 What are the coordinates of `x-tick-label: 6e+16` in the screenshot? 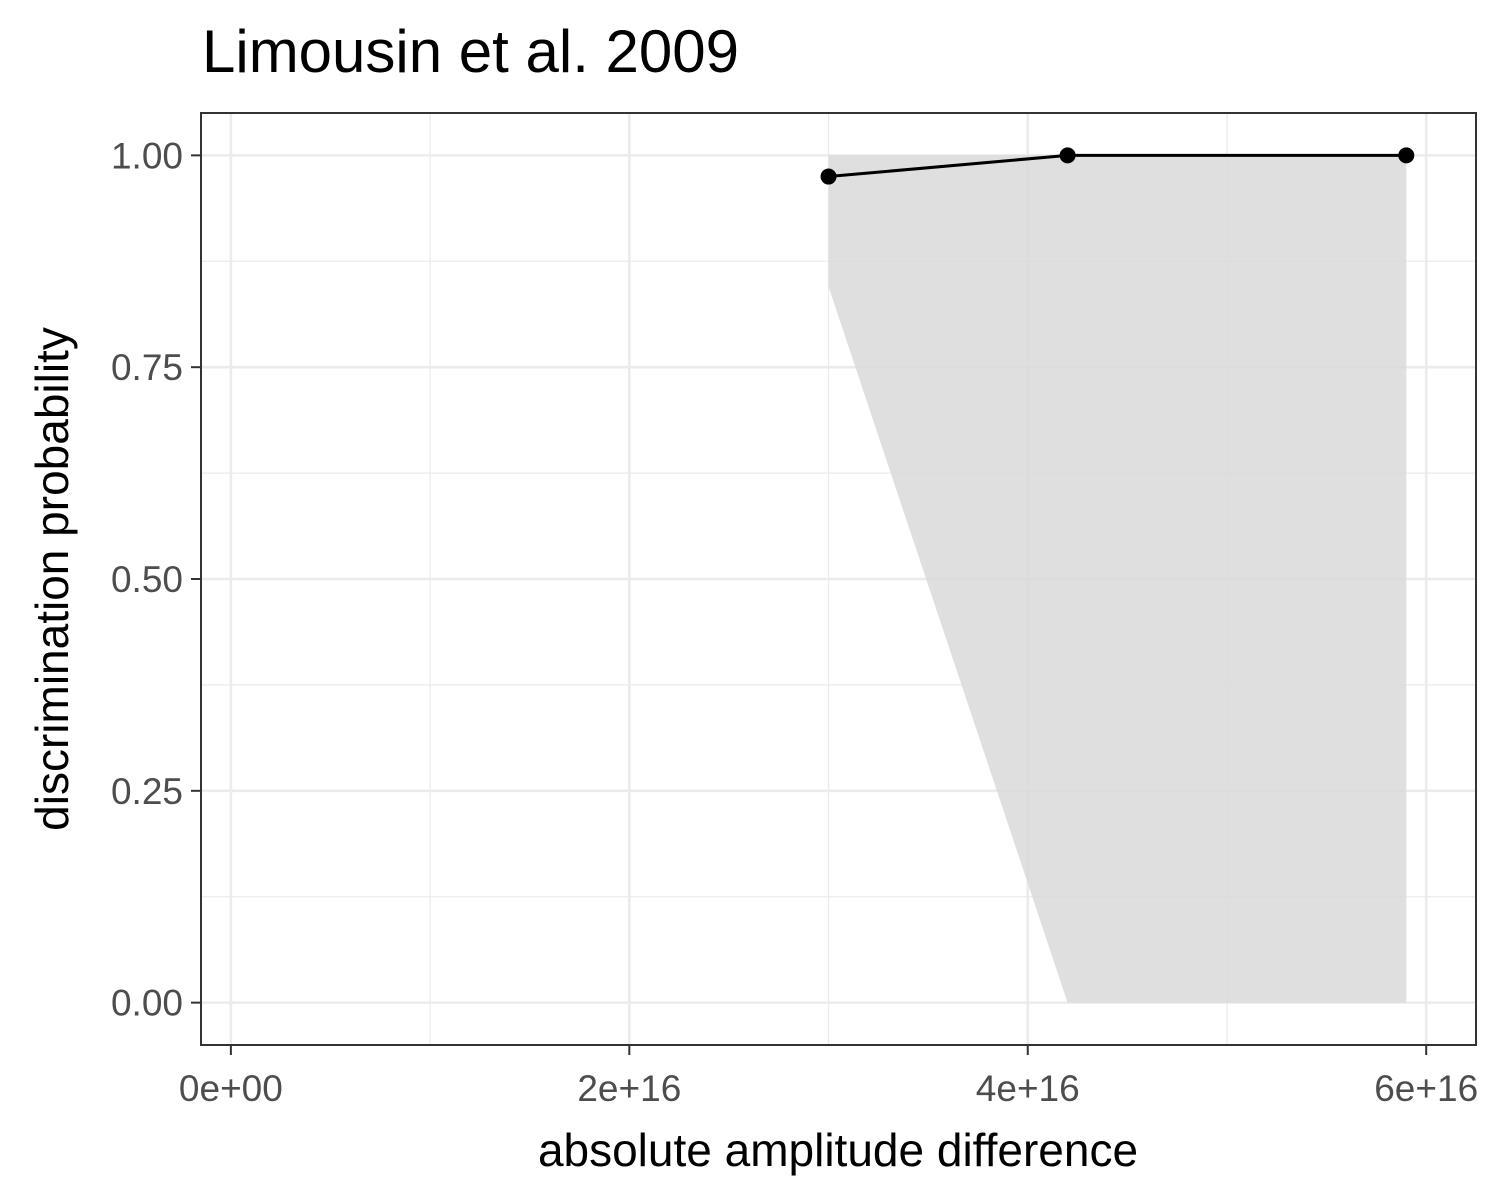 It's located at (1426, 1088).